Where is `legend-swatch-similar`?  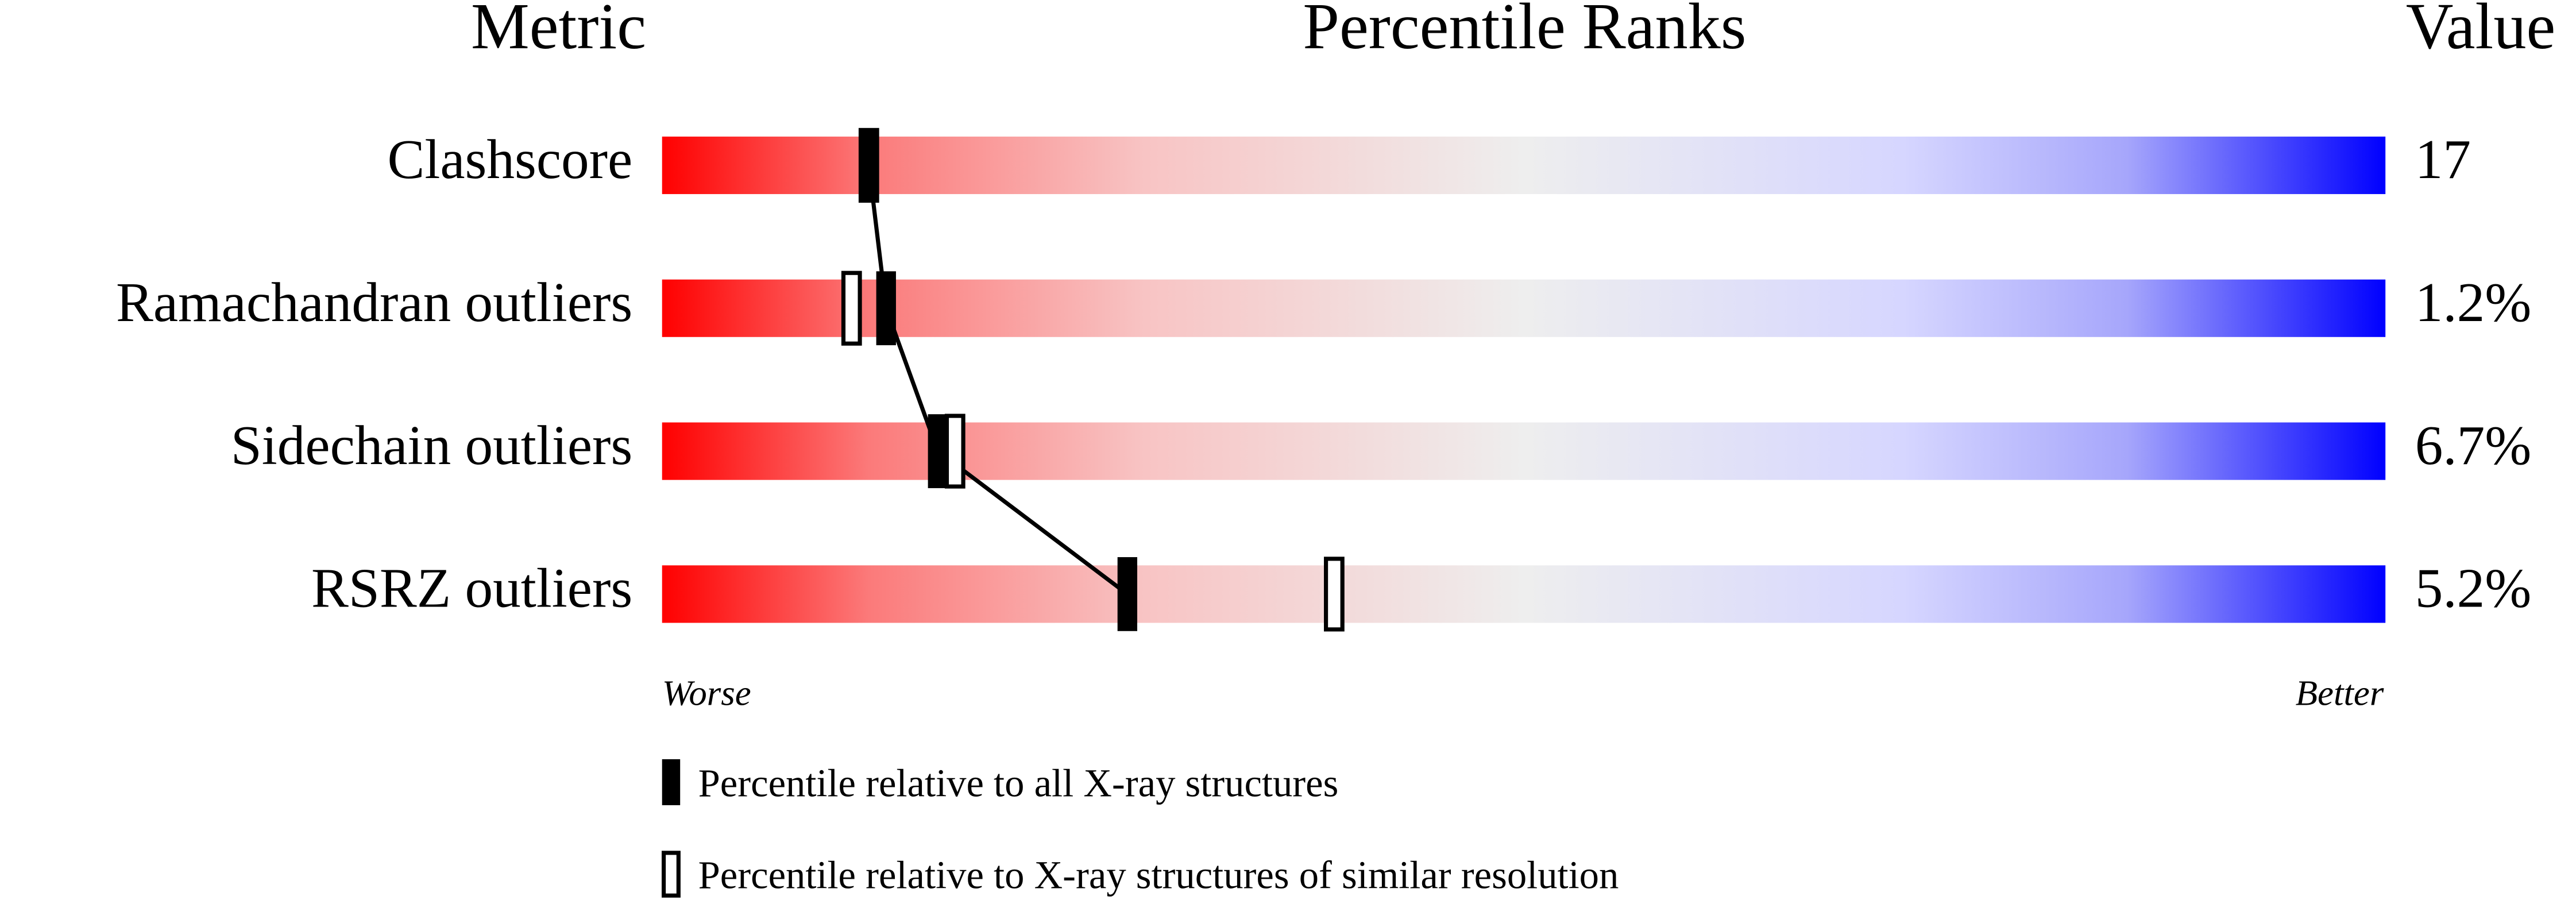 legend-swatch-similar is located at coordinates (671, 874).